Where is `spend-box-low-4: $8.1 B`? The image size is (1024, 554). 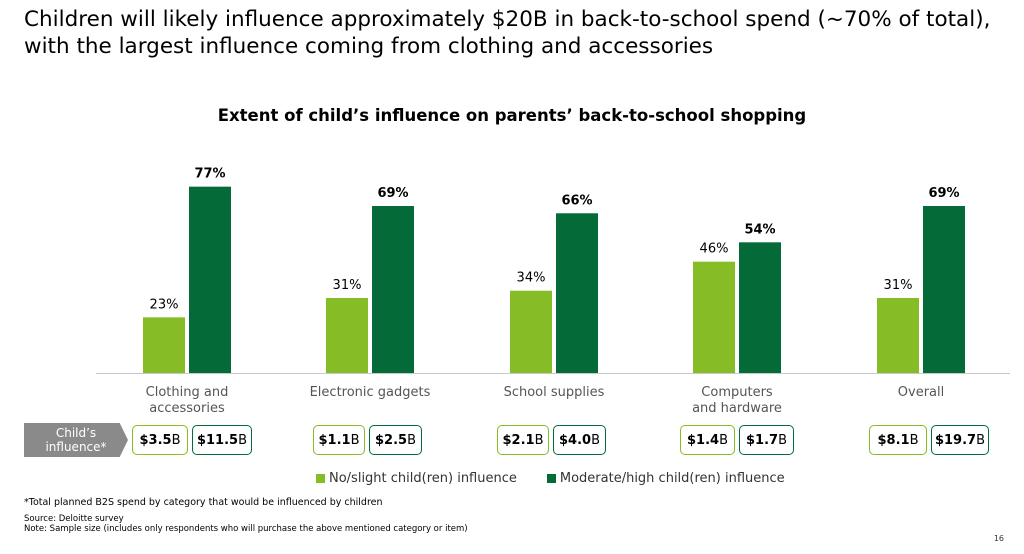 spend-box-low-4: $8.1 B is located at coordinates (898, 440).